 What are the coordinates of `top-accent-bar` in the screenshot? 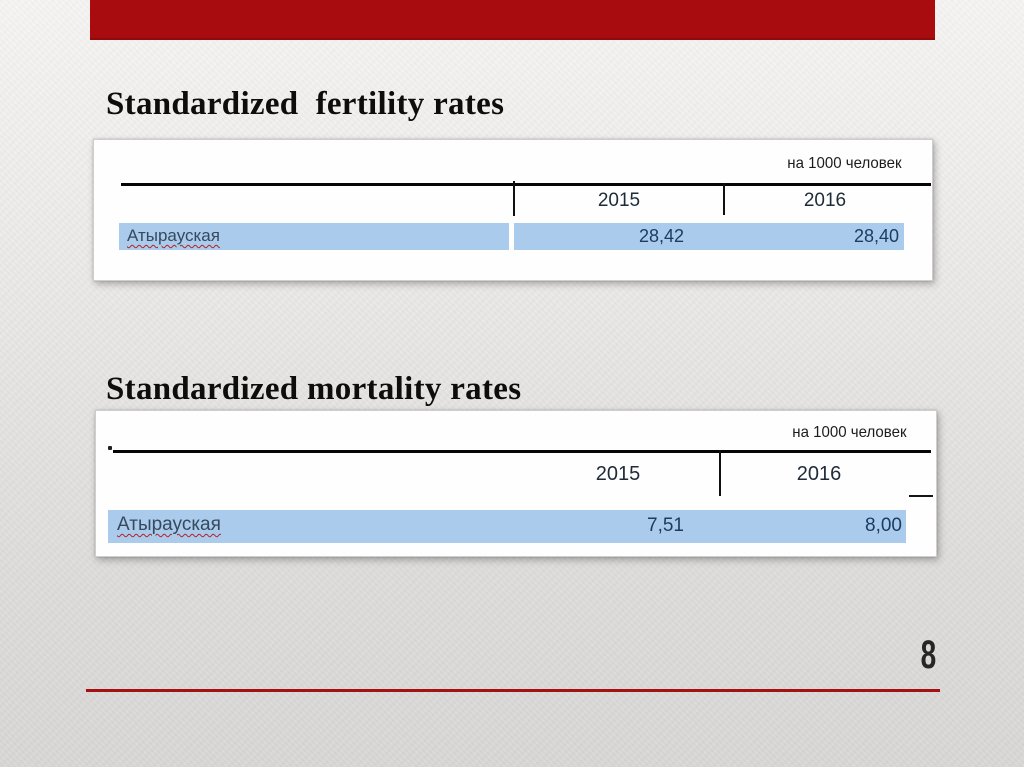 It's located at (512, 20).